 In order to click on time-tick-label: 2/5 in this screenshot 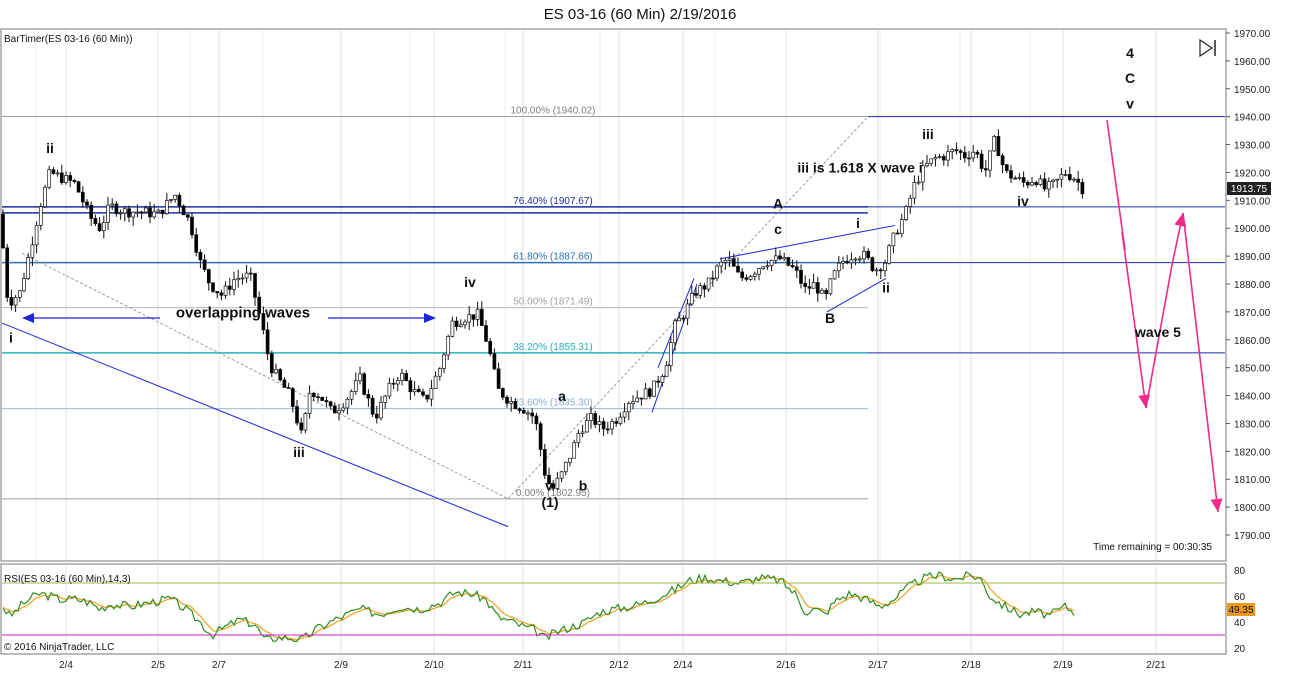, I will do `click(158, 665)`.